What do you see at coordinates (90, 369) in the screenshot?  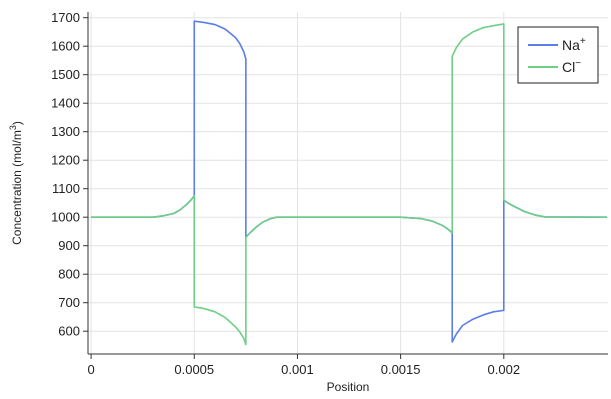 I see `x-tick-label-0: 0` at bounding box center [90, 369].